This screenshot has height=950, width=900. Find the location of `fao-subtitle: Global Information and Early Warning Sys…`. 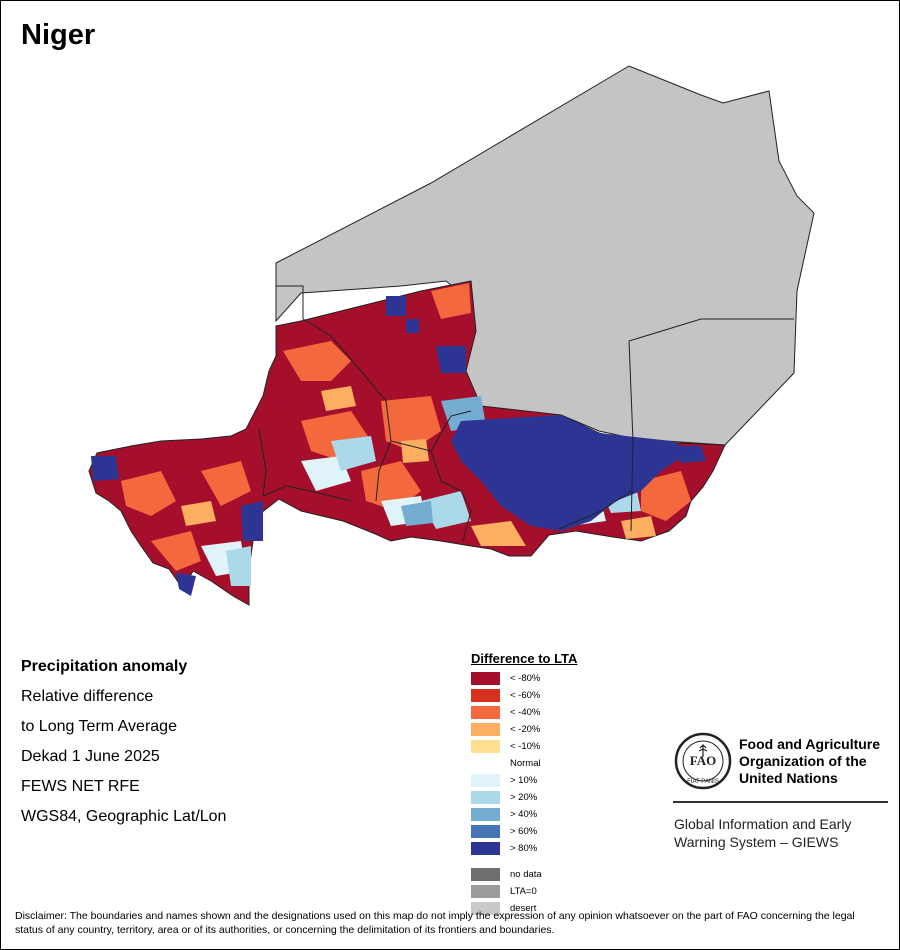

fao-subtitle: Global Information and Early Warning Sys… is located at coordinates (763, 833).